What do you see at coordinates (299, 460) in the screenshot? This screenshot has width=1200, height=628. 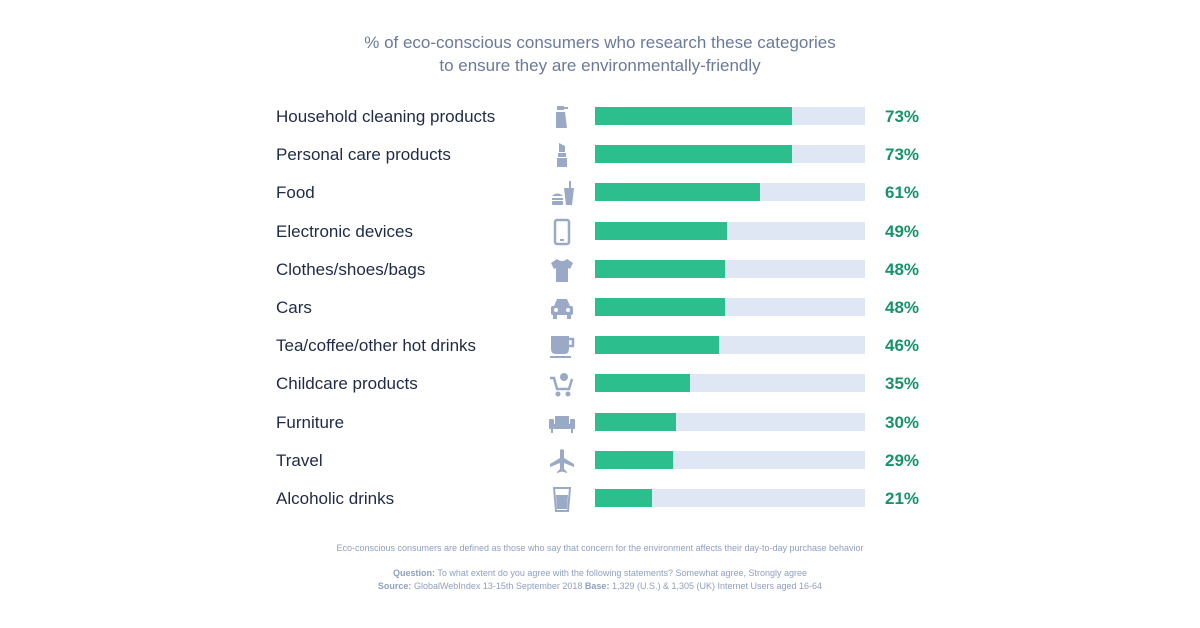 I see `category-label: Travel` at bounding box center [299, 460].